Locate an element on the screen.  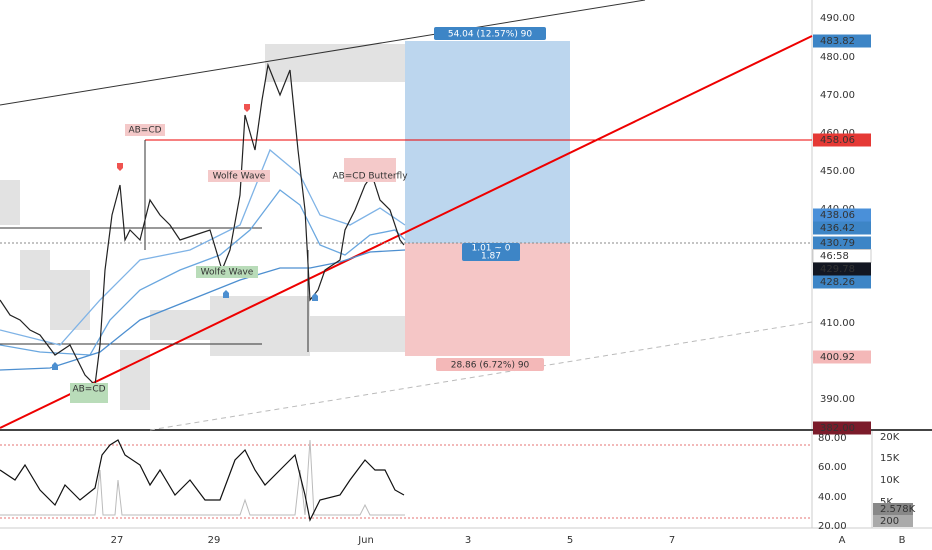
ratio-badge is located at coordinates (491, 252).